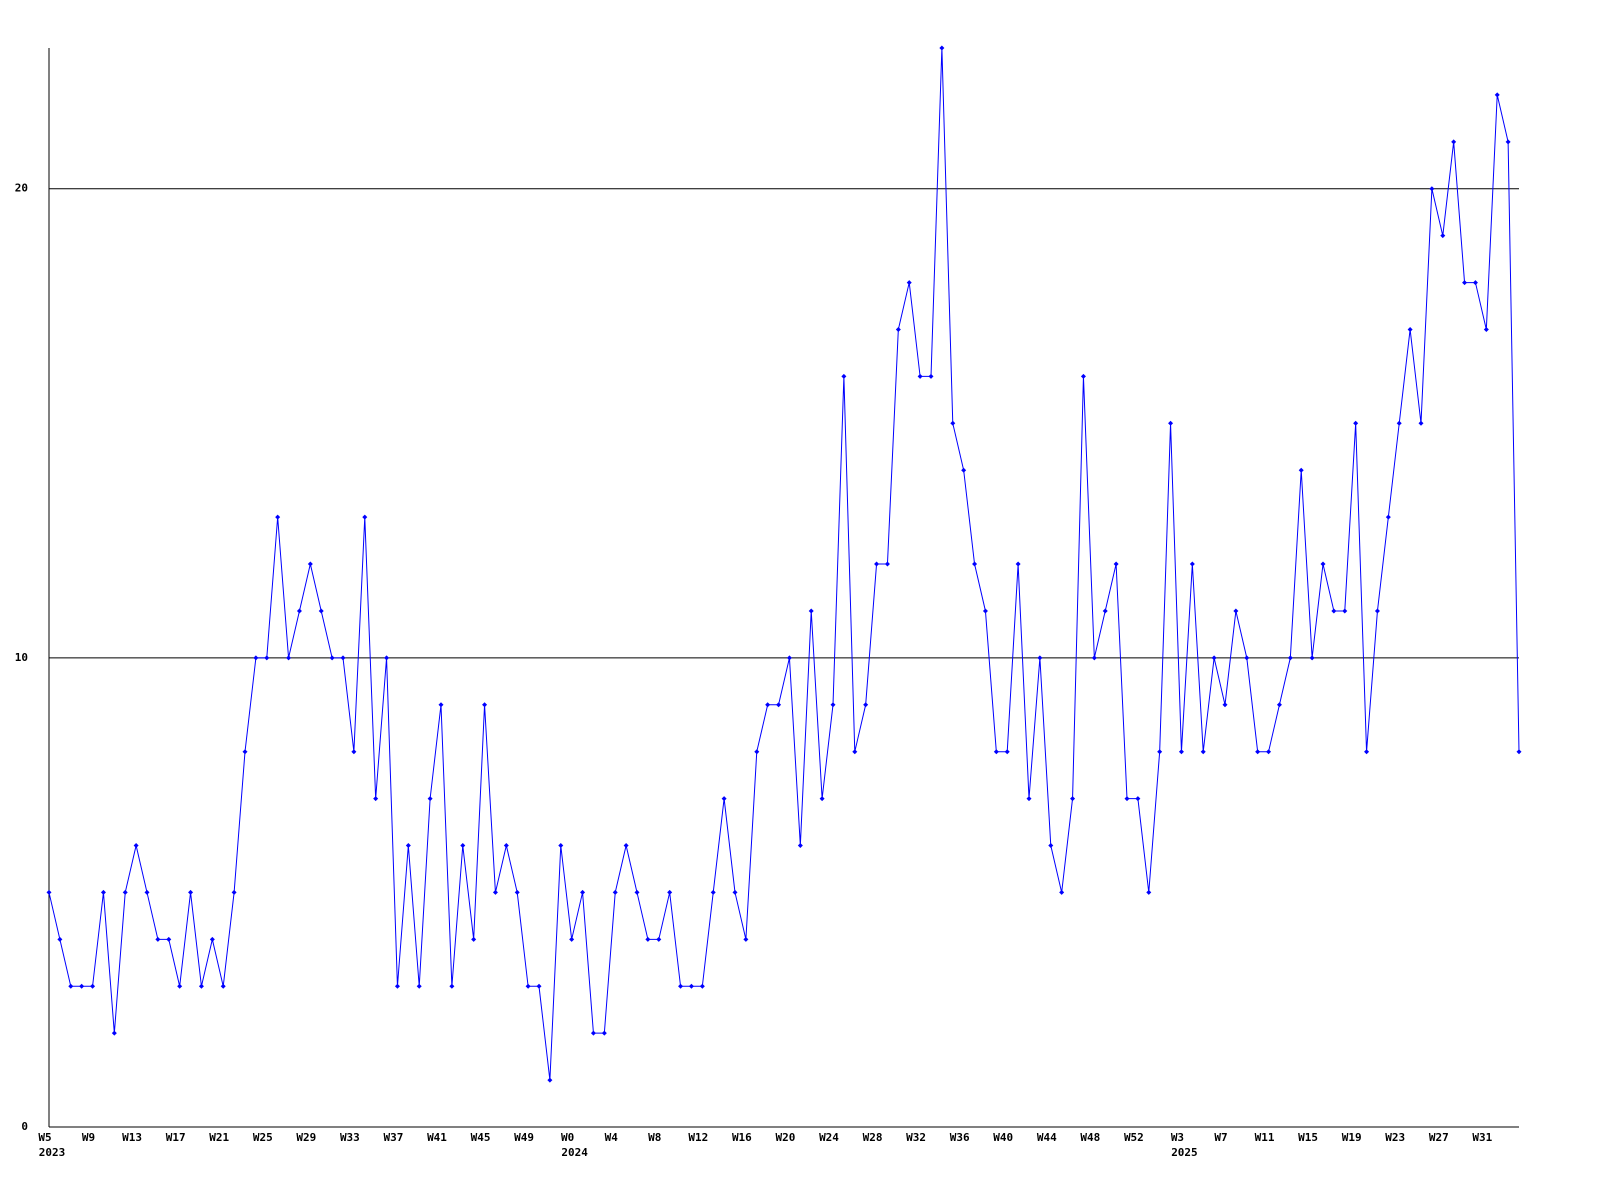 The height and width of the screenshot is (1200, 1600). Describe the element at coordinates (654, 1137) in the screenshot. I see `x-tick-label: W8` at that location.